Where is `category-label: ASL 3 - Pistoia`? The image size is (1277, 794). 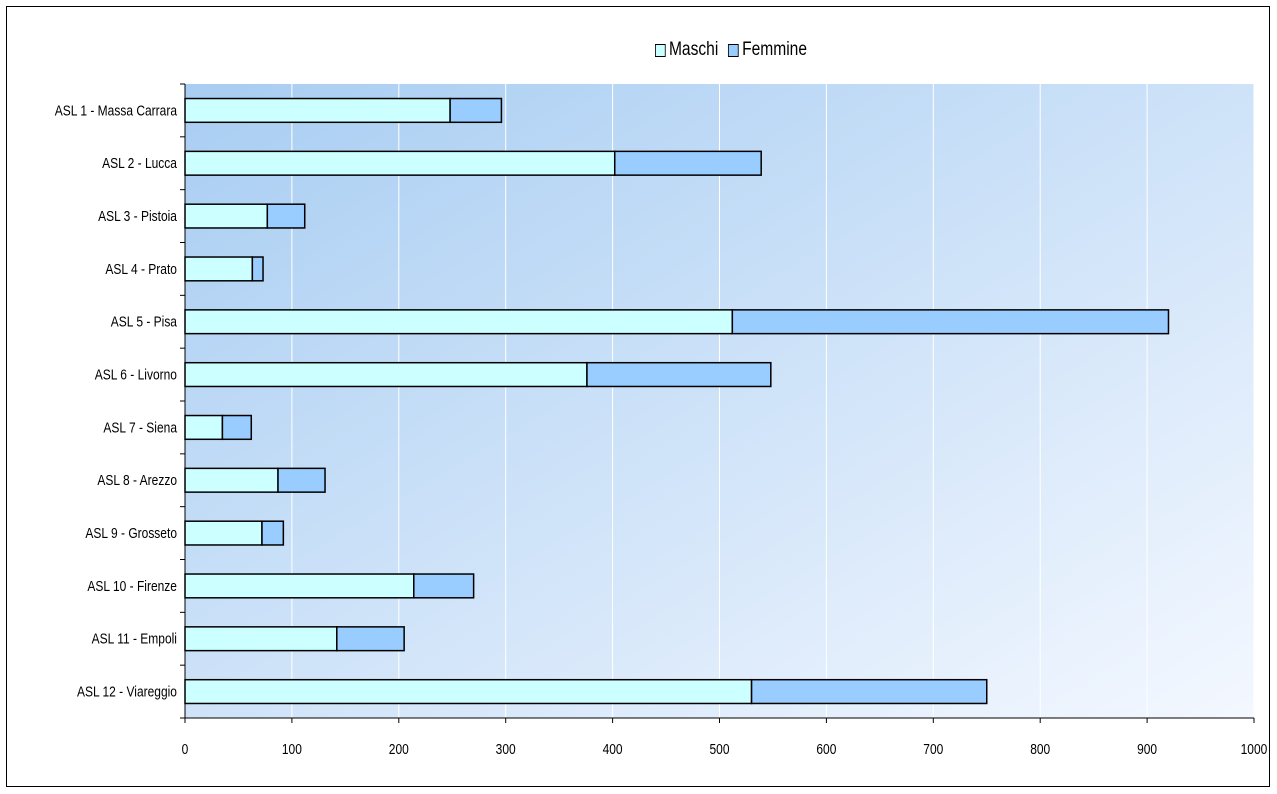 category-label: ASL 3 - Pistoia is located at coordinates (137, 216).